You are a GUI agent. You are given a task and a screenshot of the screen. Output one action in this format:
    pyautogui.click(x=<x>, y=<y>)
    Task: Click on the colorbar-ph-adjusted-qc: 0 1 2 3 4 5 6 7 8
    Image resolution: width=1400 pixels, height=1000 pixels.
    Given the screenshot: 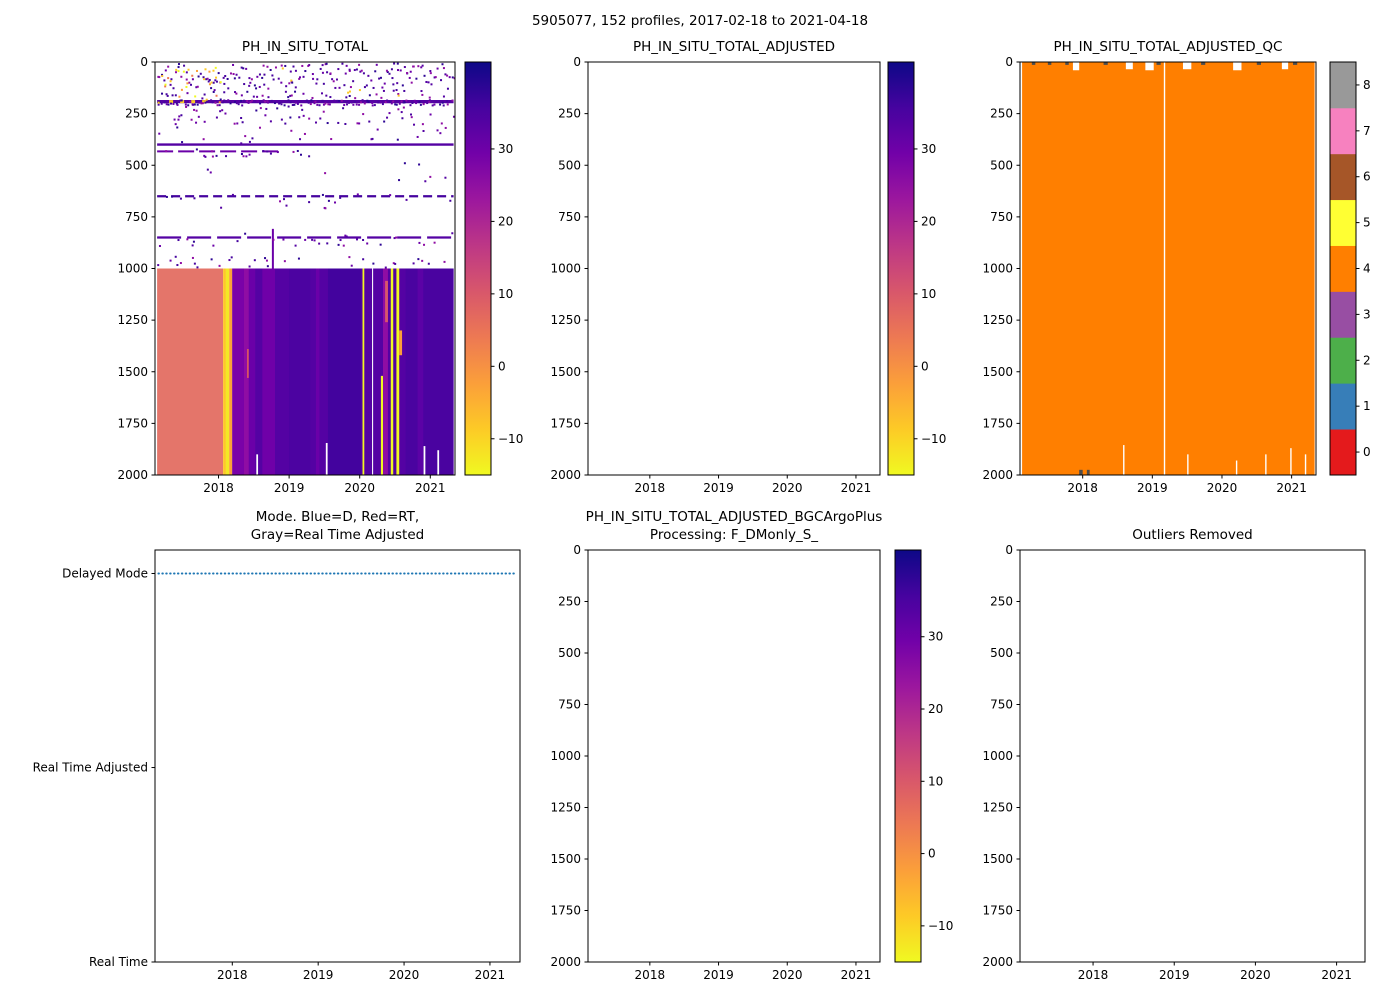 What is the action you would take?
    pyautogui.click(x=1350, y=268)
    